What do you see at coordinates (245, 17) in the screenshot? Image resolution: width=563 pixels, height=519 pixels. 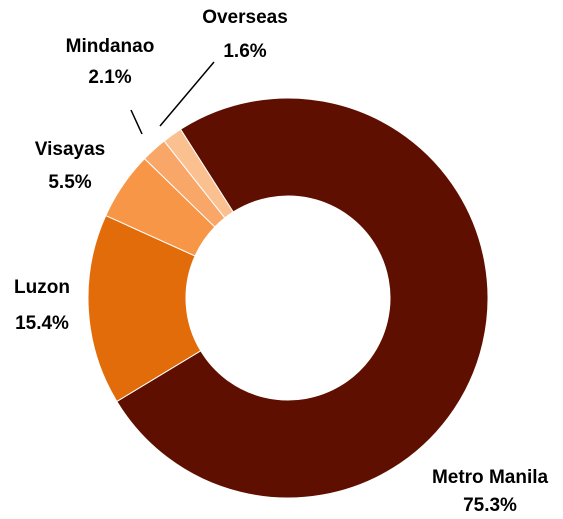 I see `category-label: Overseas` at bounding box center [245, 17].